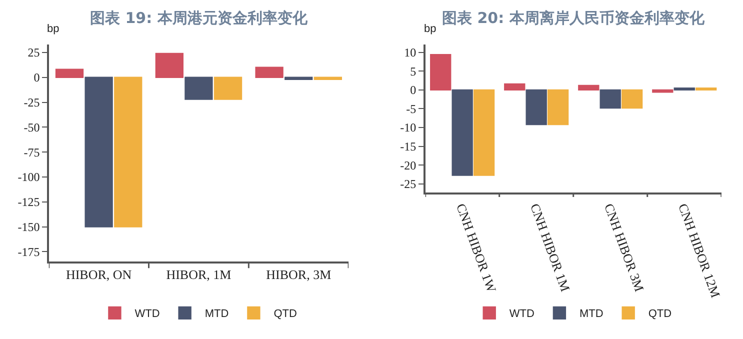 This screenshot has height=339, width=743. I want to click on x-tick-label: CNH HIBOR 12M, so click(699, 251).